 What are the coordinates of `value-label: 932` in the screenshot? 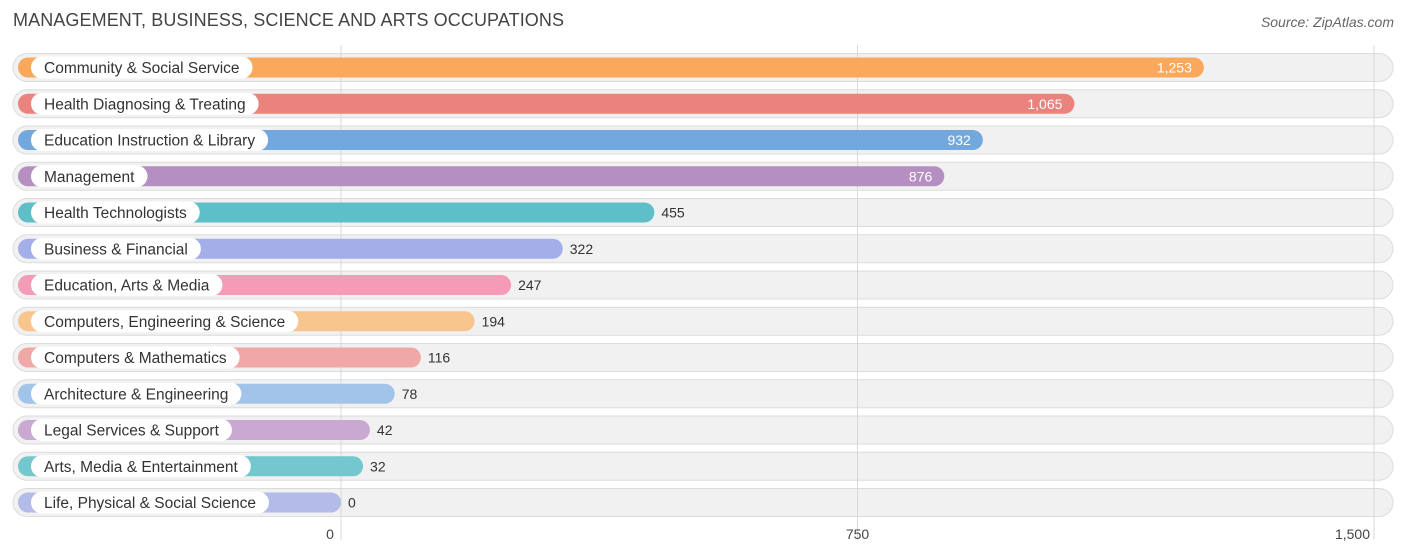 It's located at (959, 140).